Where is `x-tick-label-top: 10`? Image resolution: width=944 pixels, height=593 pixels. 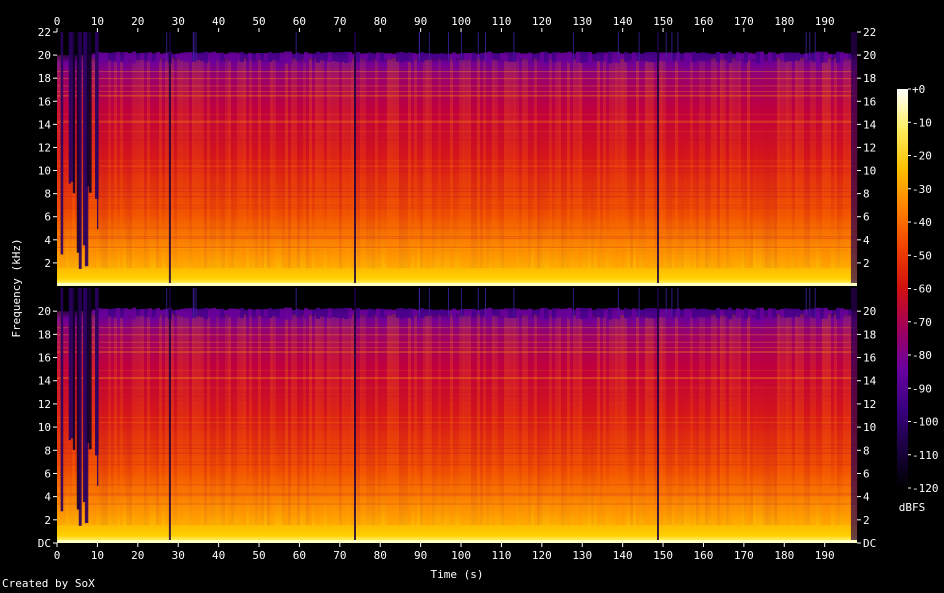 x-tick-label-top: 10 is located at coordinates (97, 21).